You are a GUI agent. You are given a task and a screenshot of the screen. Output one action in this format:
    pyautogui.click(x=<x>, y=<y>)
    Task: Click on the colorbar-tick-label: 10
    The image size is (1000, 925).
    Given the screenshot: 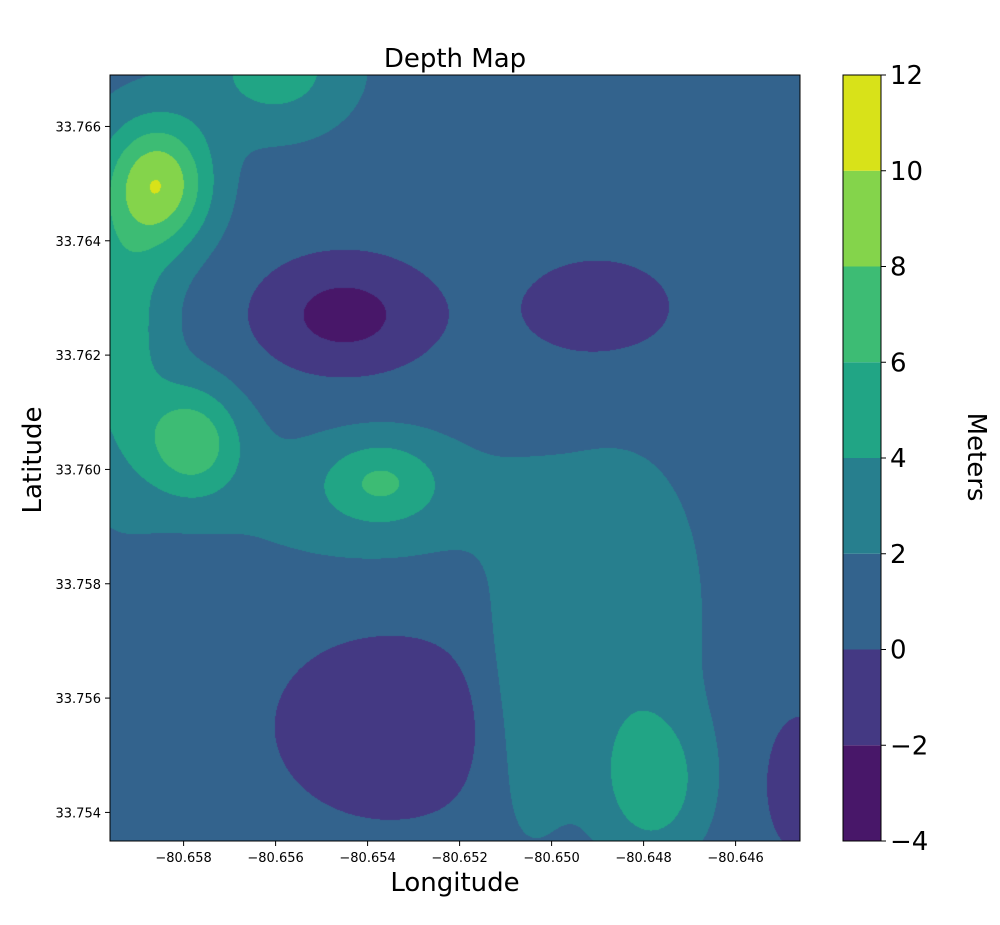 What is the action you would take?
    pyautogui.click(x=906, y=172)
    